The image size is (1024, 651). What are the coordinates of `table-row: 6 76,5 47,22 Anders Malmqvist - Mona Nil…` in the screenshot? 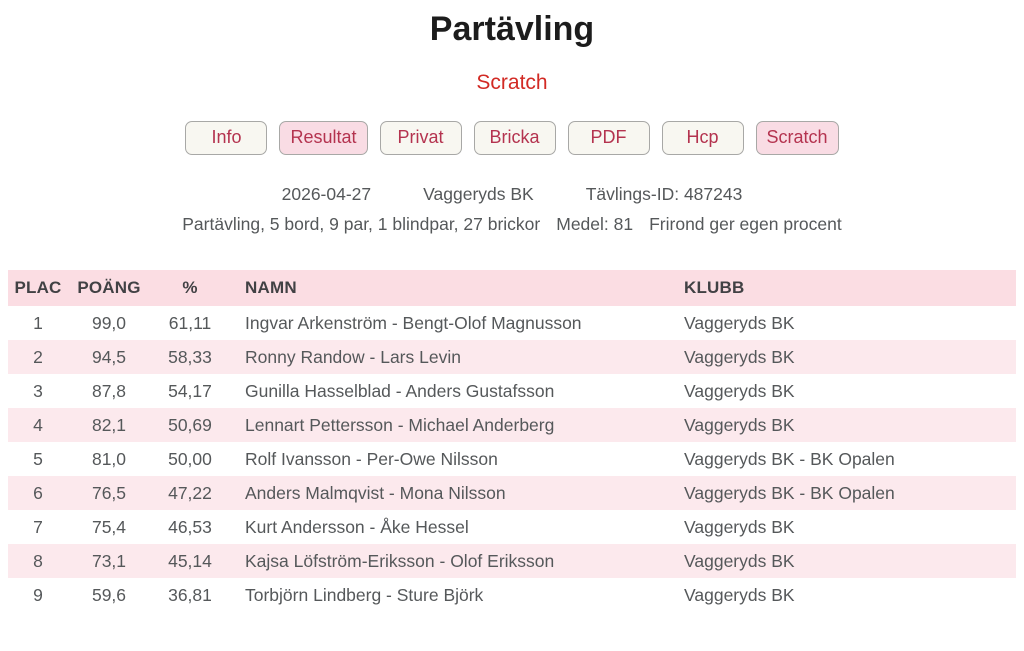 It's located at (512, 493).